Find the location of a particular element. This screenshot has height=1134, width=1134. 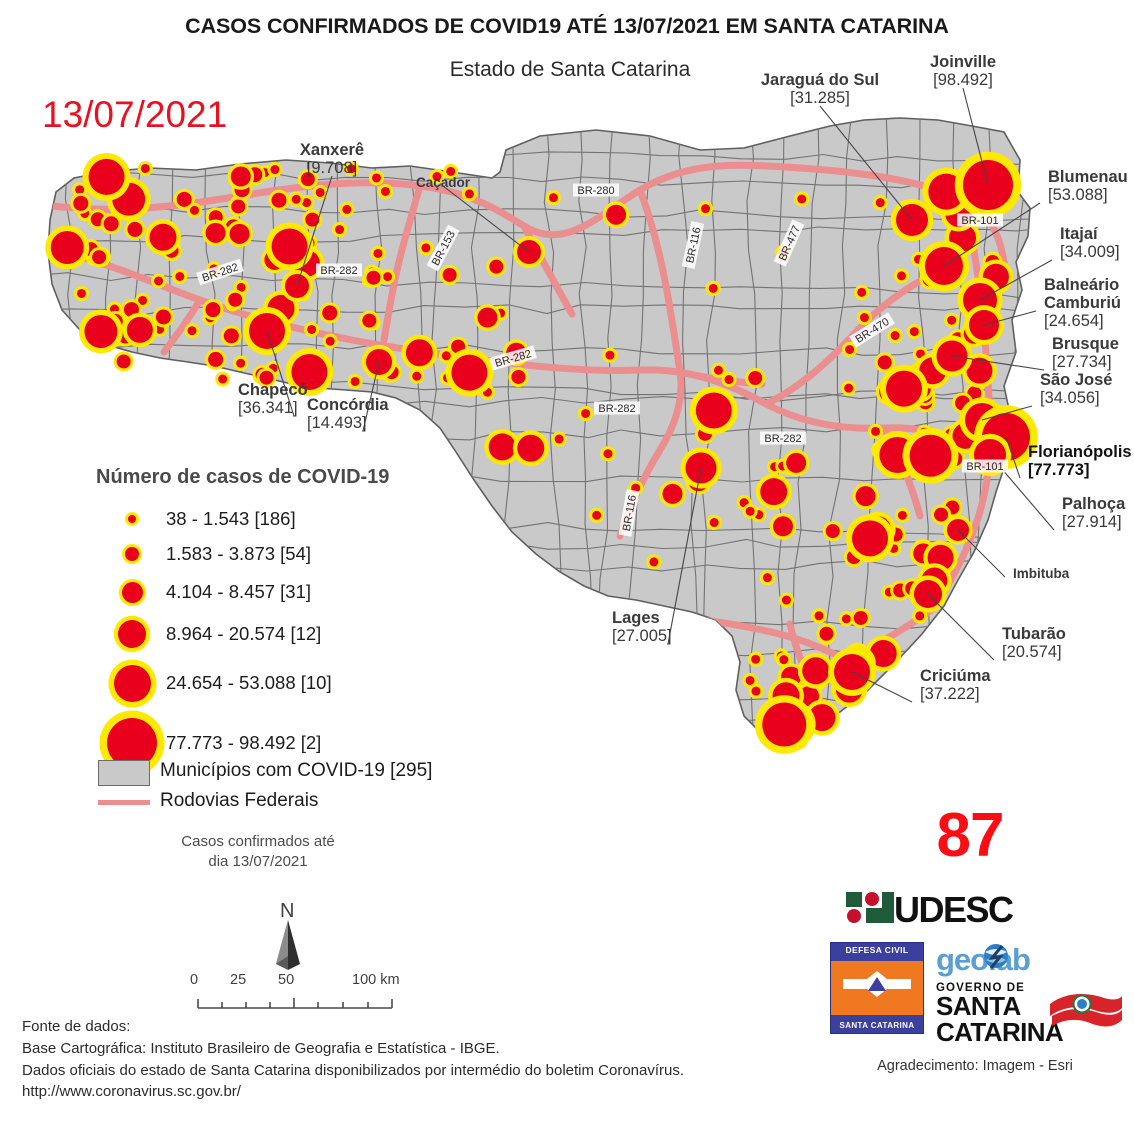

legend-label-1: 38 - 1.543 [186] is located at coordinates (231, 518).